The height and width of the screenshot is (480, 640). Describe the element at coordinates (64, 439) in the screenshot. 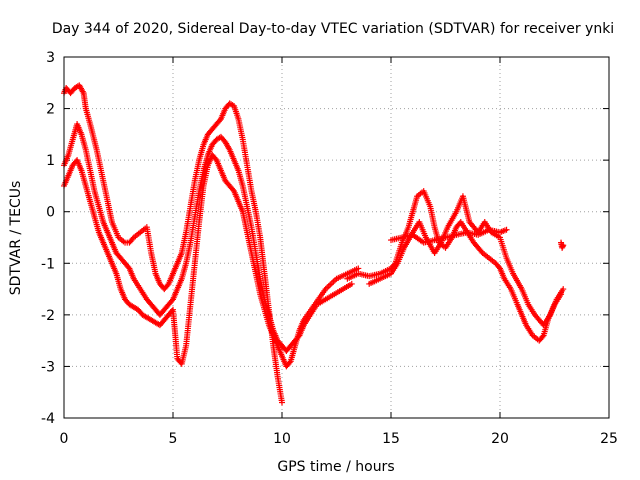

I see `x-tick-label: 0` at that location.